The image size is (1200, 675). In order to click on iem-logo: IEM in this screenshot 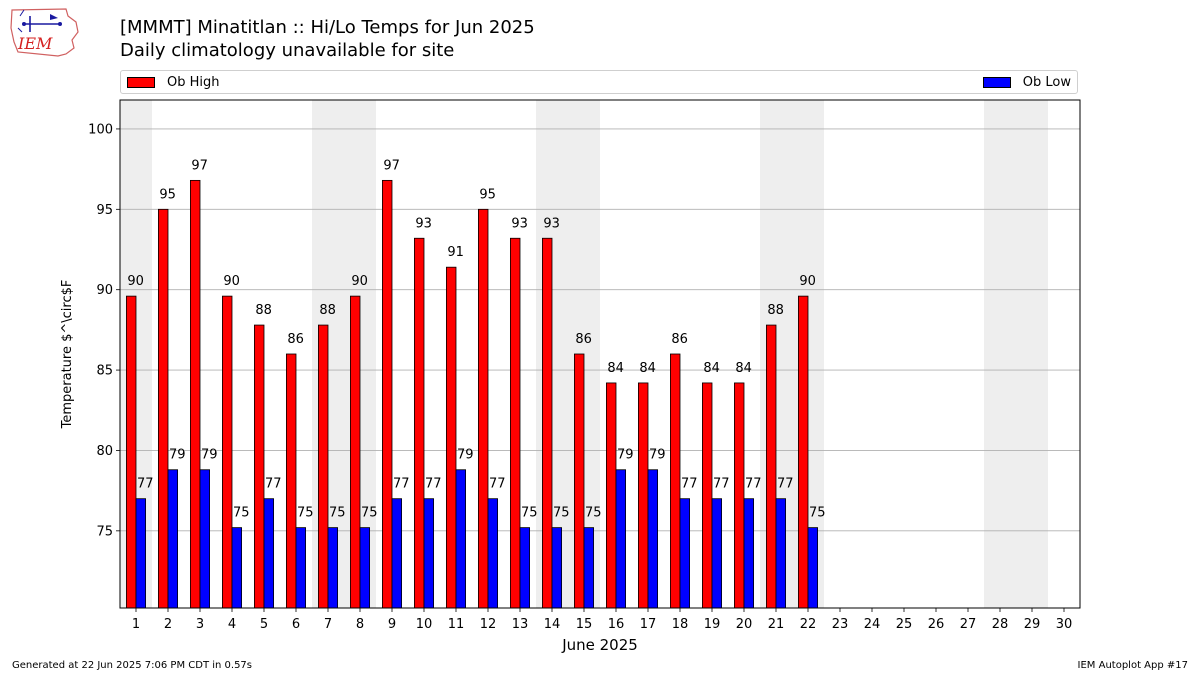, I will do `click(44, 32)`.